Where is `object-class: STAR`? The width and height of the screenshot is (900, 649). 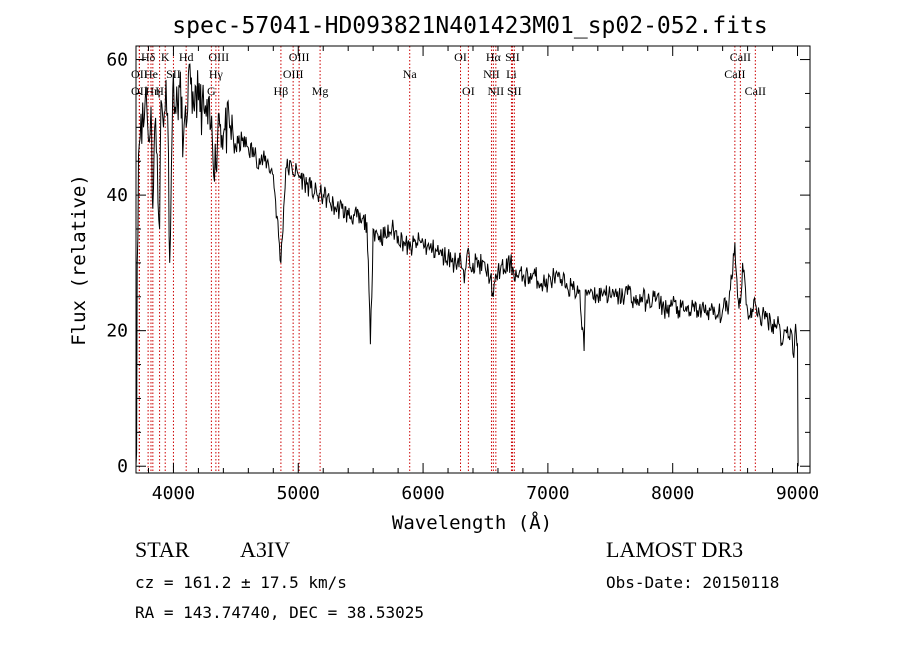 object-class: STAR is located at coordinates (162, 549).